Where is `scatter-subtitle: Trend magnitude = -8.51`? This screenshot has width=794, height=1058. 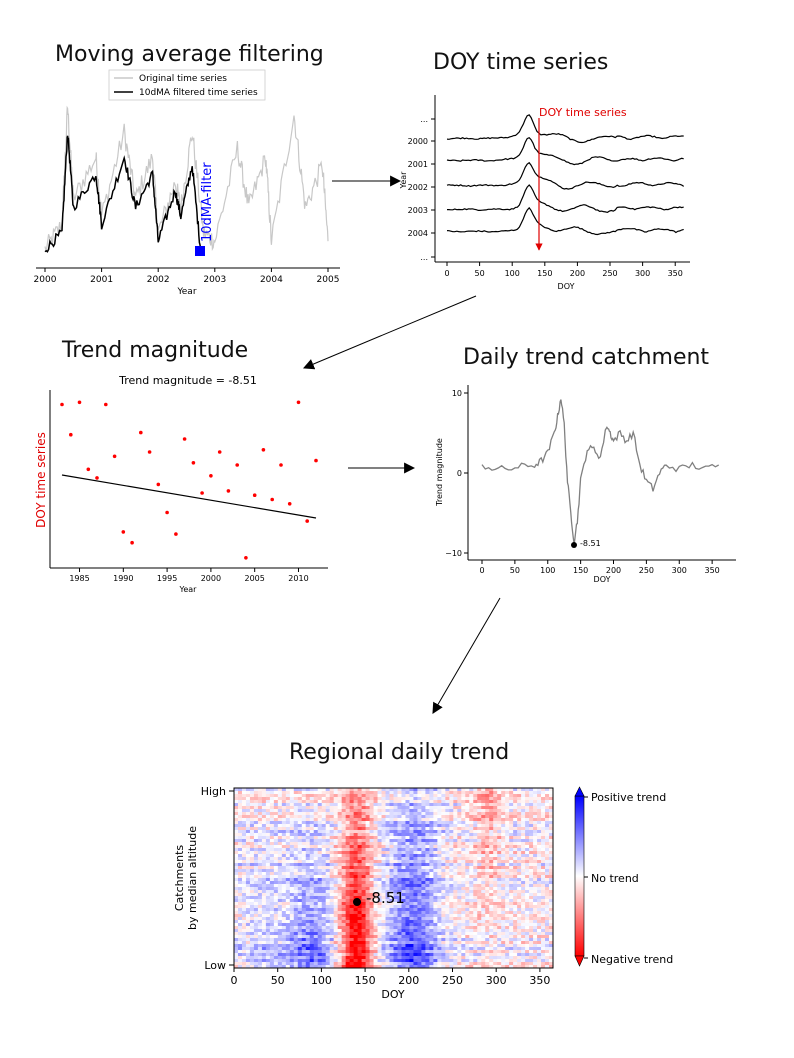 scatter-subtitle: Trend magnitude = -8.51 is located at coordinates (187, 380).